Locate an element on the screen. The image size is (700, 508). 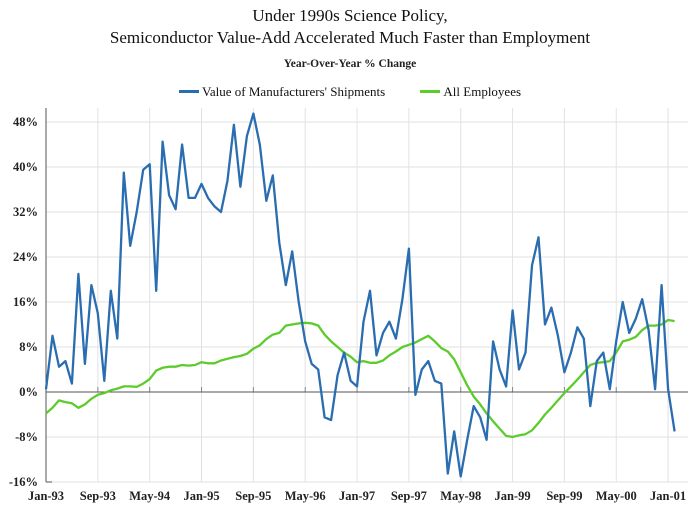
y-tick-label: 48% is located at coordinates (25, 122).